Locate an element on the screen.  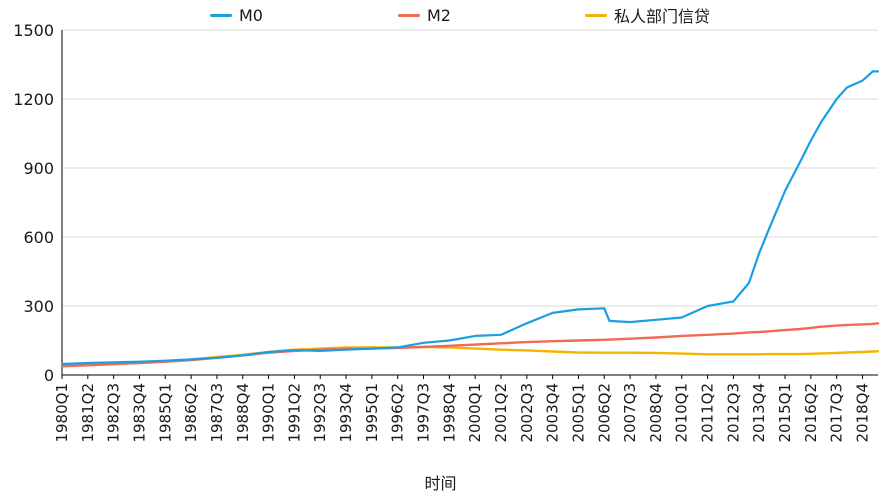
x-tick-label: 2018Q4 is located at coordinates (863, 413).